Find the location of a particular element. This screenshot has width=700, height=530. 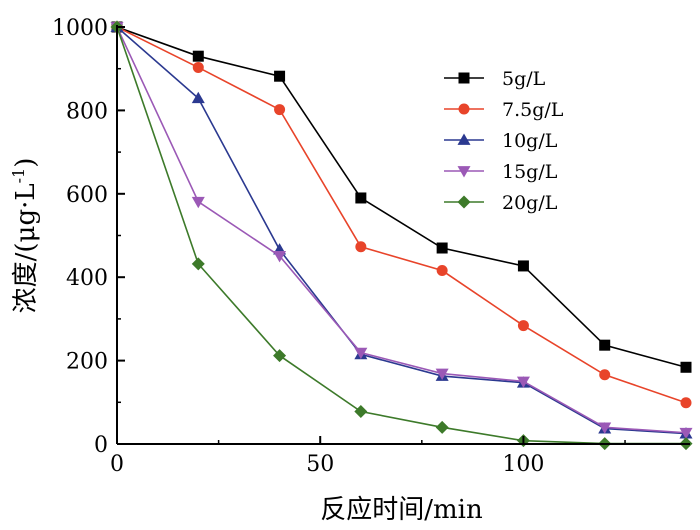

x-tick-label-2: 100 is located at coordinates (523, 464).